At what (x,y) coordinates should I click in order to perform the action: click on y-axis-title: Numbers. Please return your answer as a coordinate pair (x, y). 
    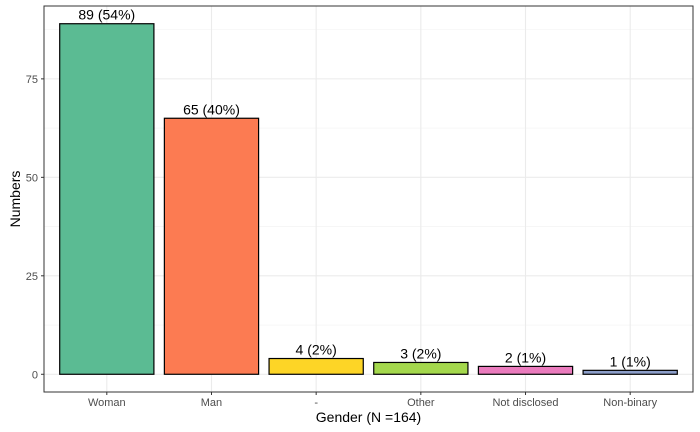
    Looking at the image, I should click on (15, 199).